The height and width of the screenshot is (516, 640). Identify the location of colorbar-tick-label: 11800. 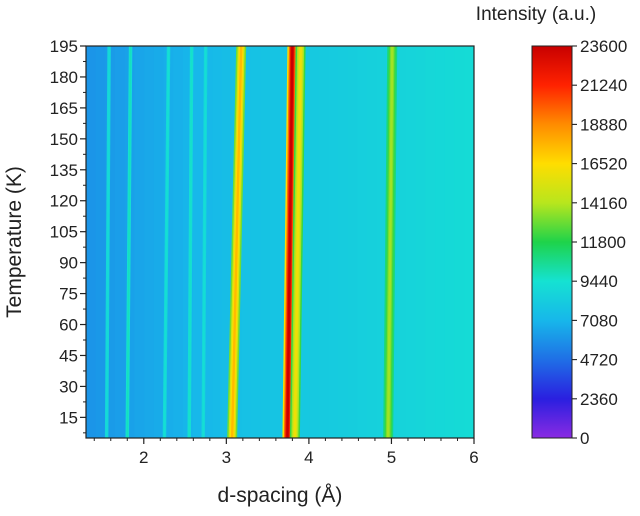
(603, 242).